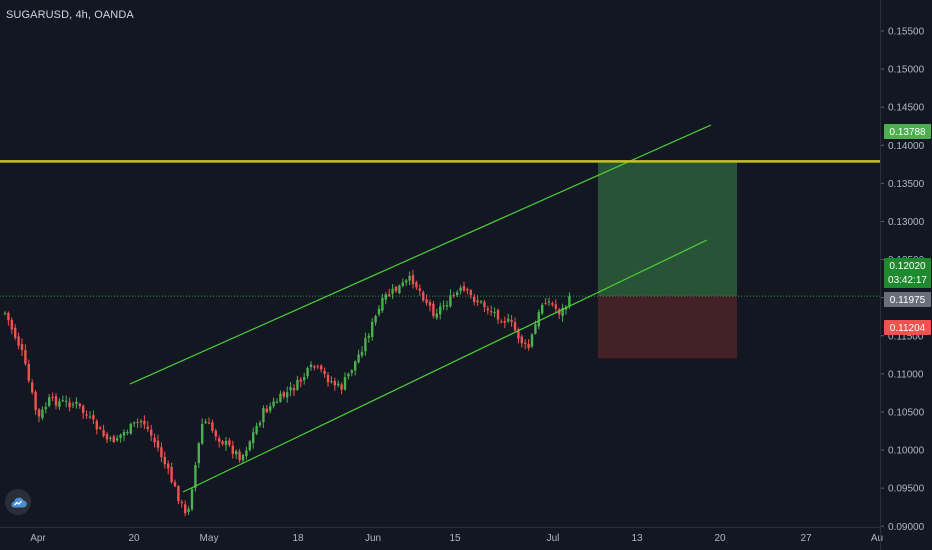 Image resolution: width=932 pixels, height=550 pixels. I want to click on tradingview-logo-icon, so click(18, 502).